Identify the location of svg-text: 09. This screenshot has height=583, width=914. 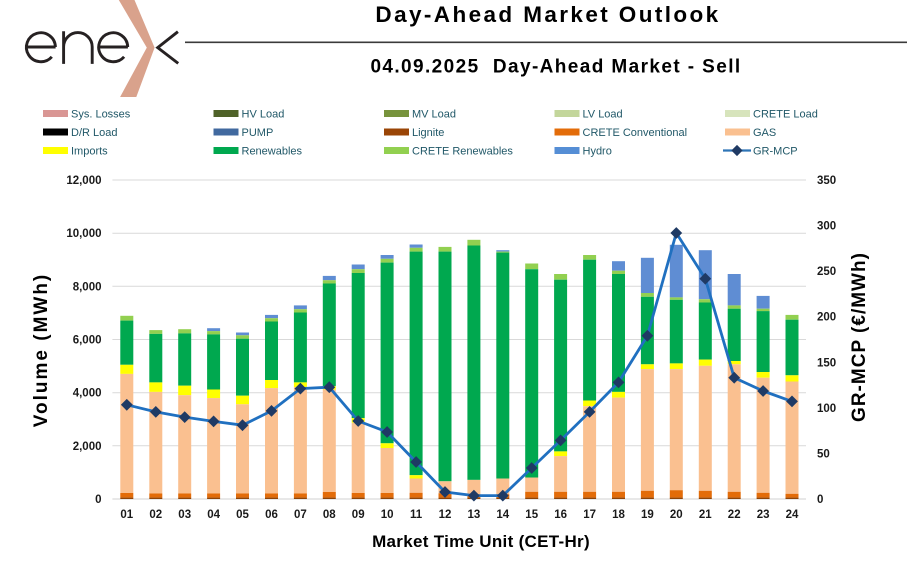
(358, 515).